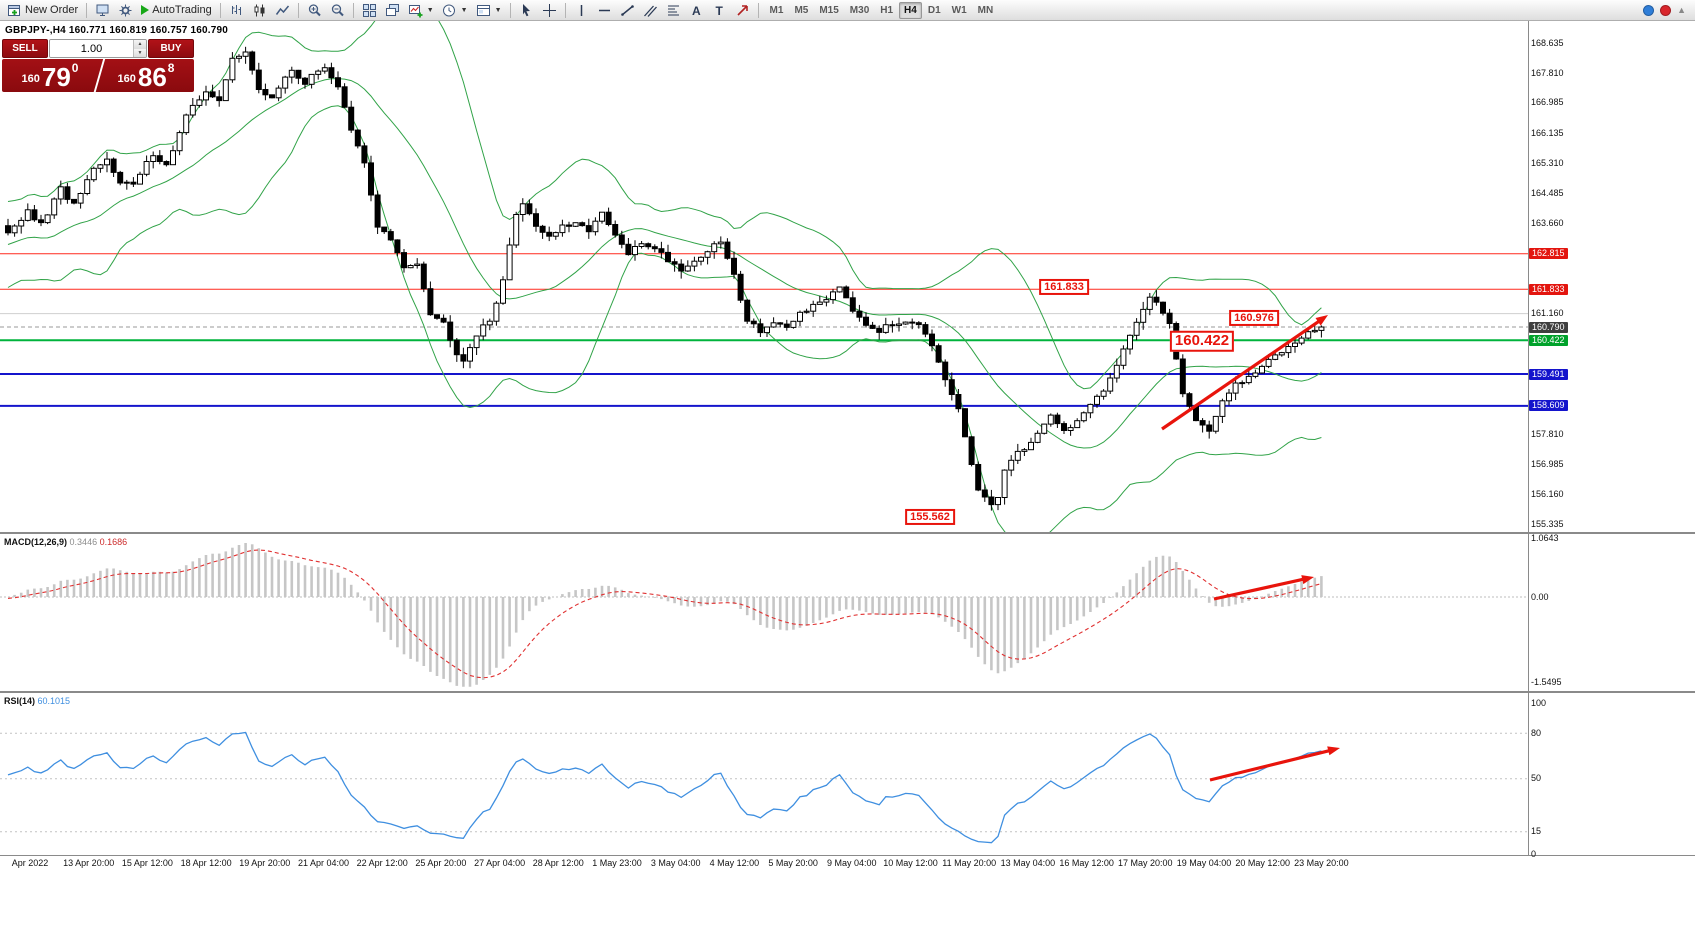  Describe the element at coordinates (89, 863) in the screenshot. I see `time-axis-label: 13 Apr 20:00` at that location.